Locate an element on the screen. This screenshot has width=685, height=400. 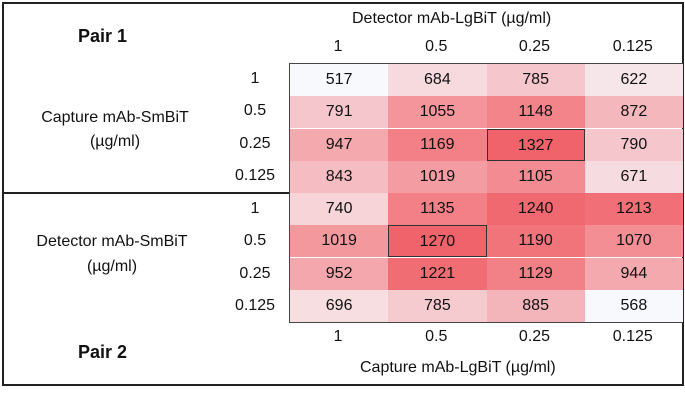
heatmap-cell: 1129 is located at coordinates (535, 273).